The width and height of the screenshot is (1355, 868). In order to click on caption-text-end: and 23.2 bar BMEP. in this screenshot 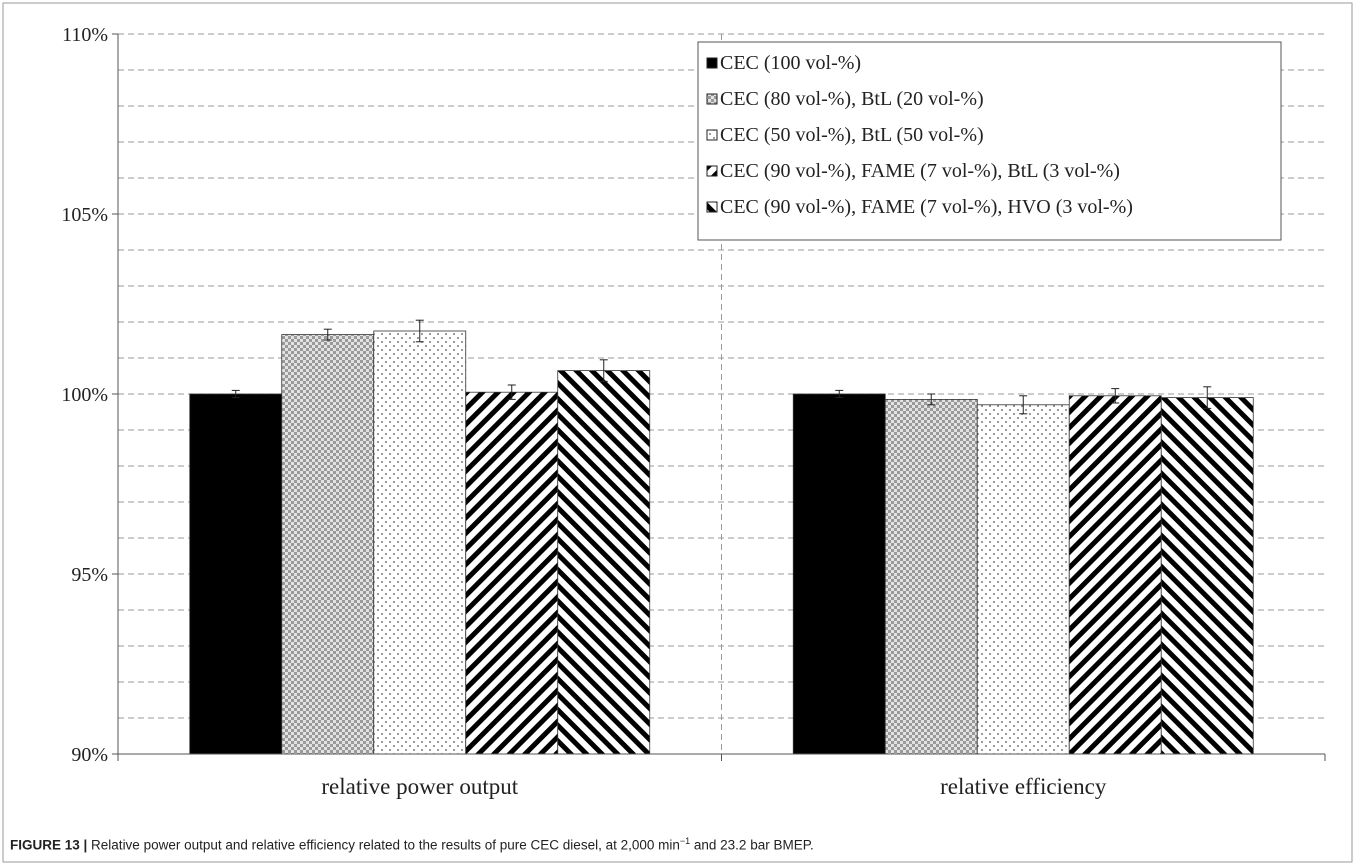, I will do `click(752, 845)`.